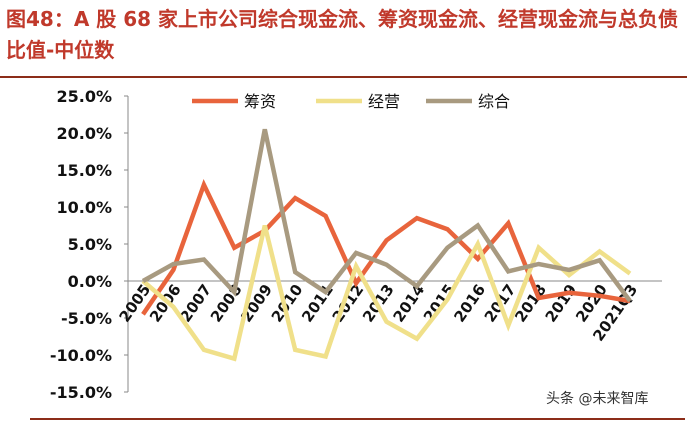 Image resolution: width=687 pixels, height=424 pixels. Describe the element at coordinates (384, 101) in the screenshot. I see `legend-label: 经营` at that location.